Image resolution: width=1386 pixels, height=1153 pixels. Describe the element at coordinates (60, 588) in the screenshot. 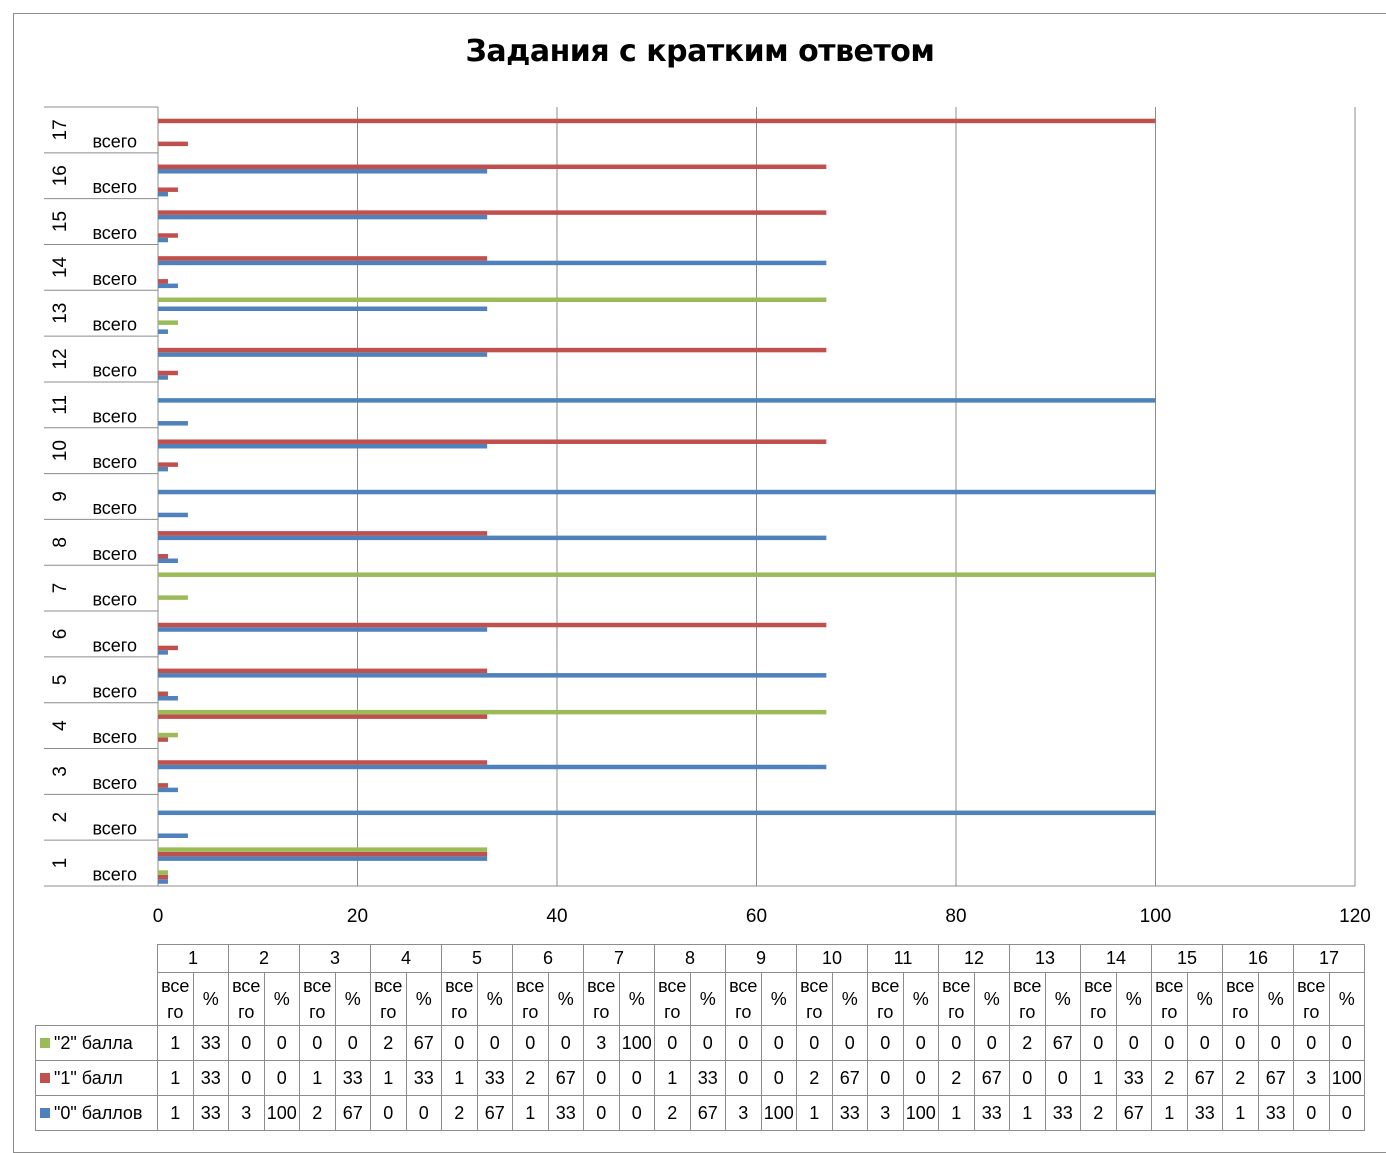

I see `category-label: 7` at that location.